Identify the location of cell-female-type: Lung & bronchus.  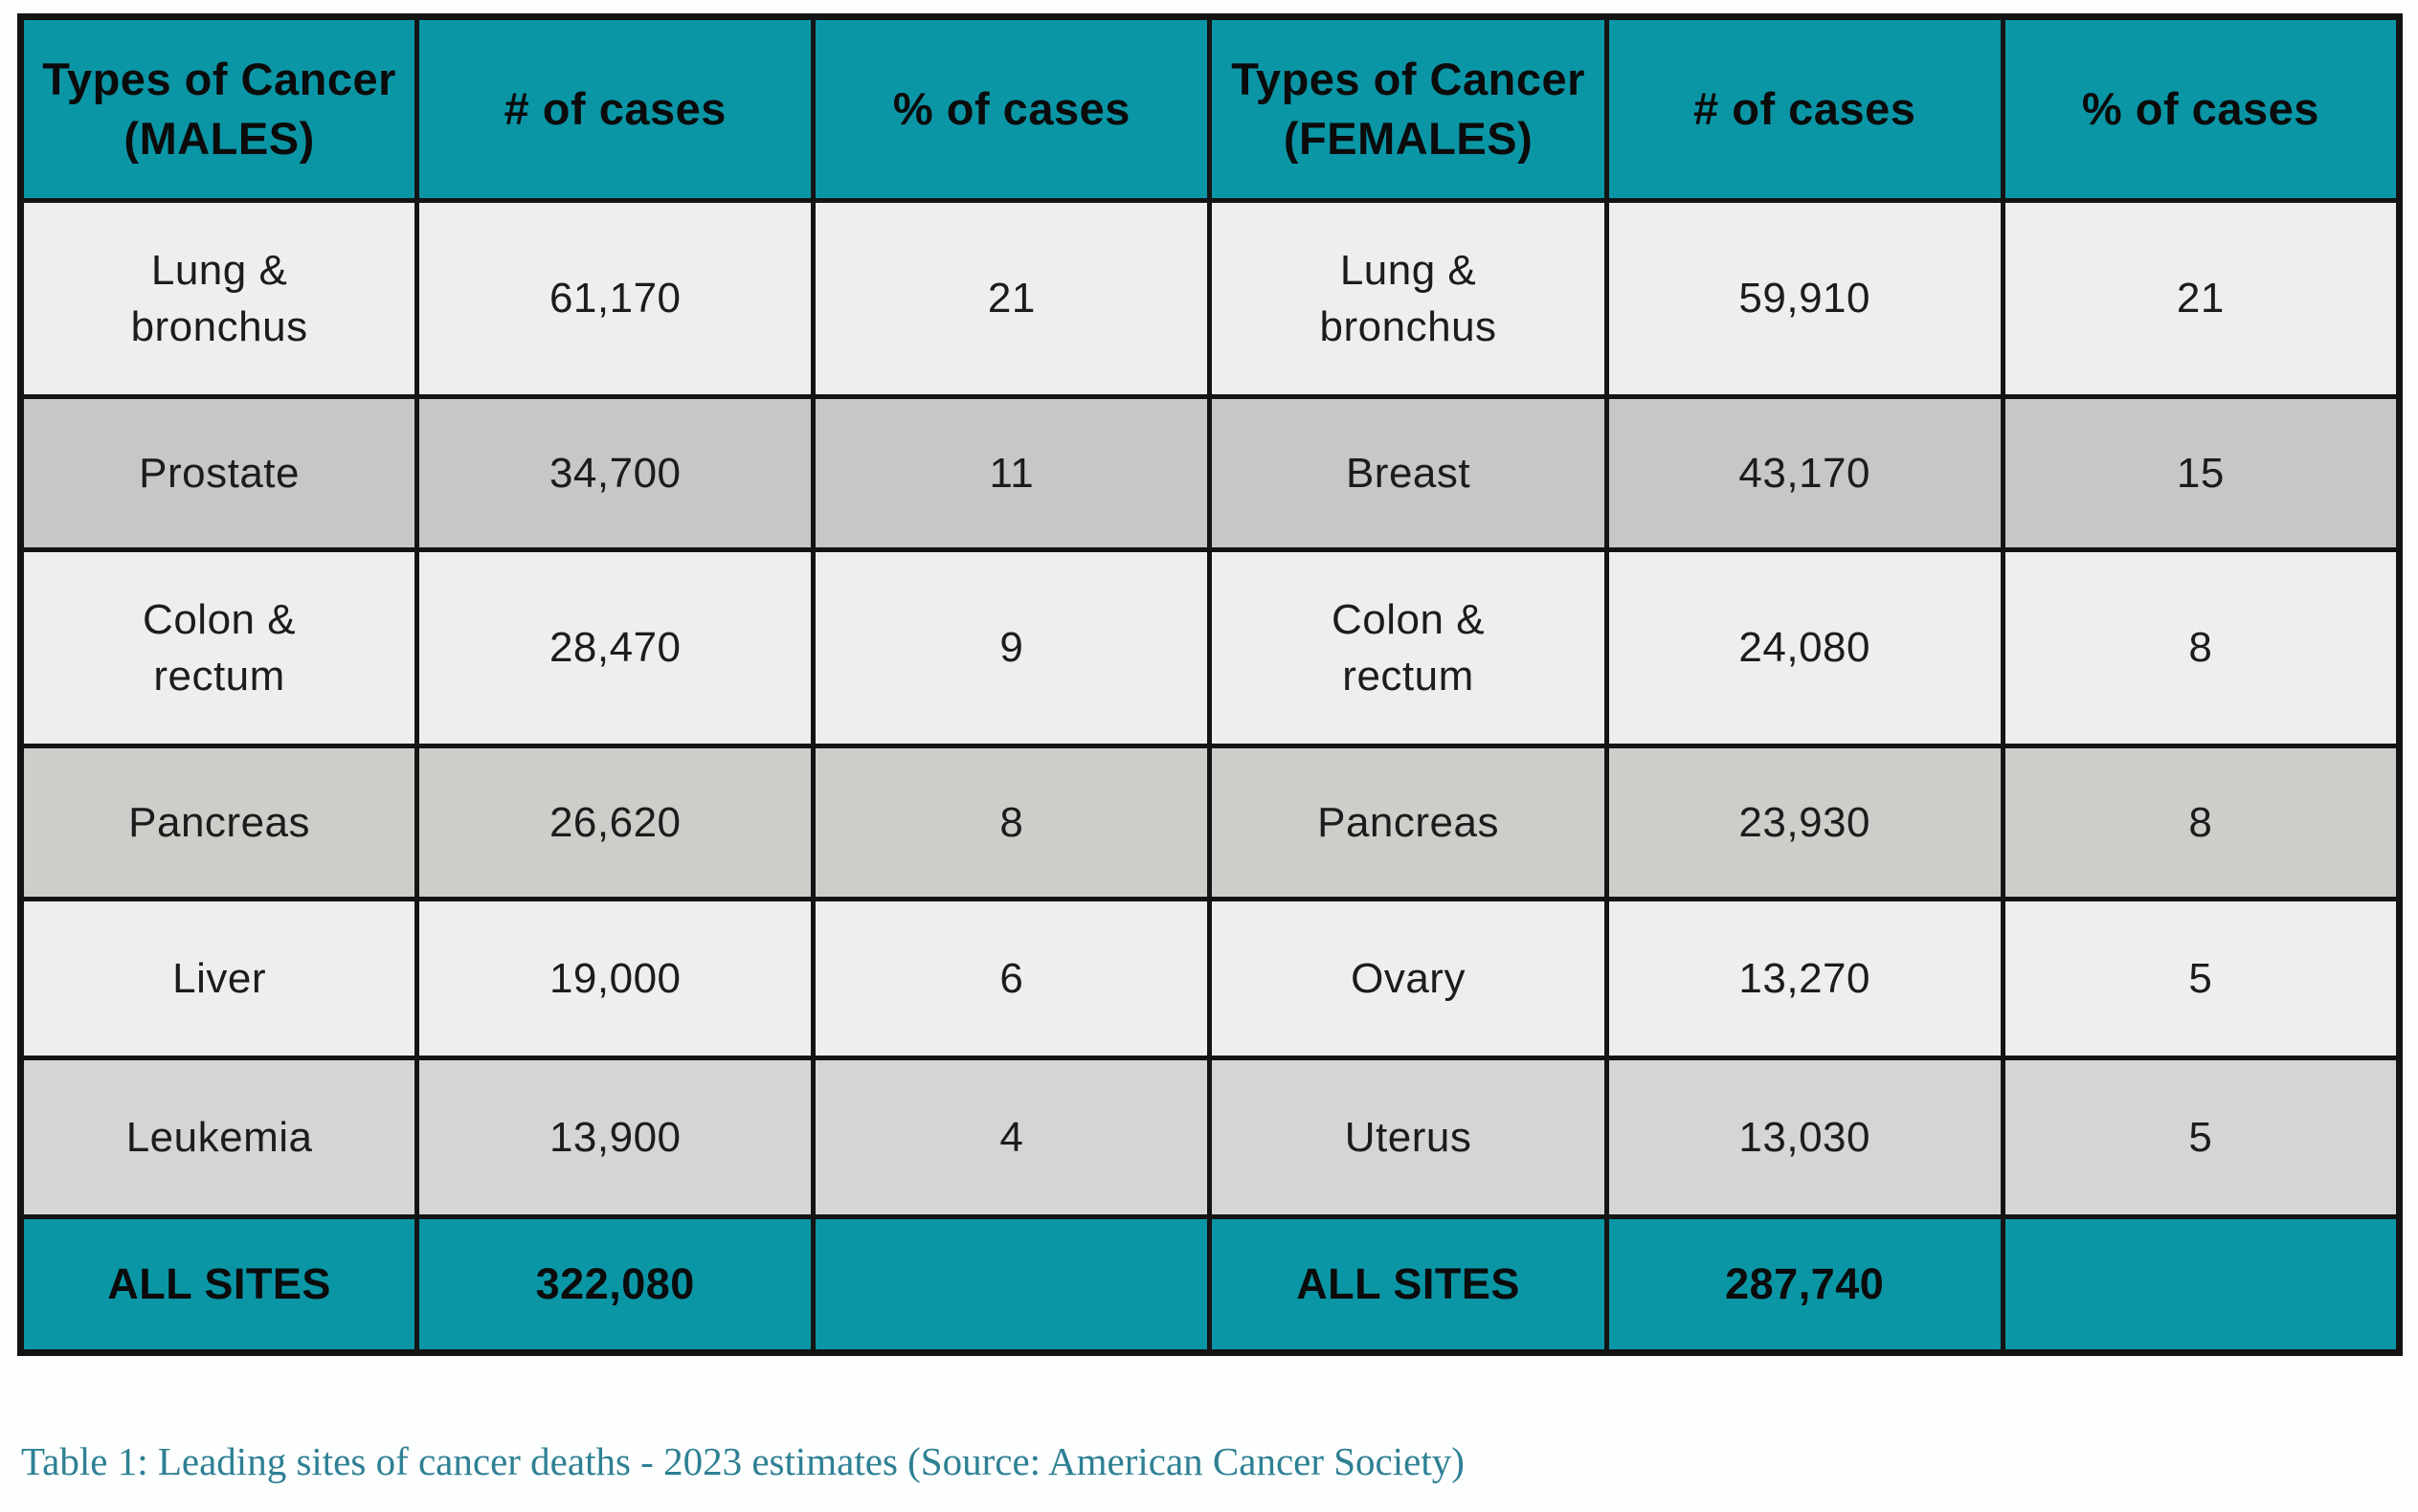
(1408, 298).